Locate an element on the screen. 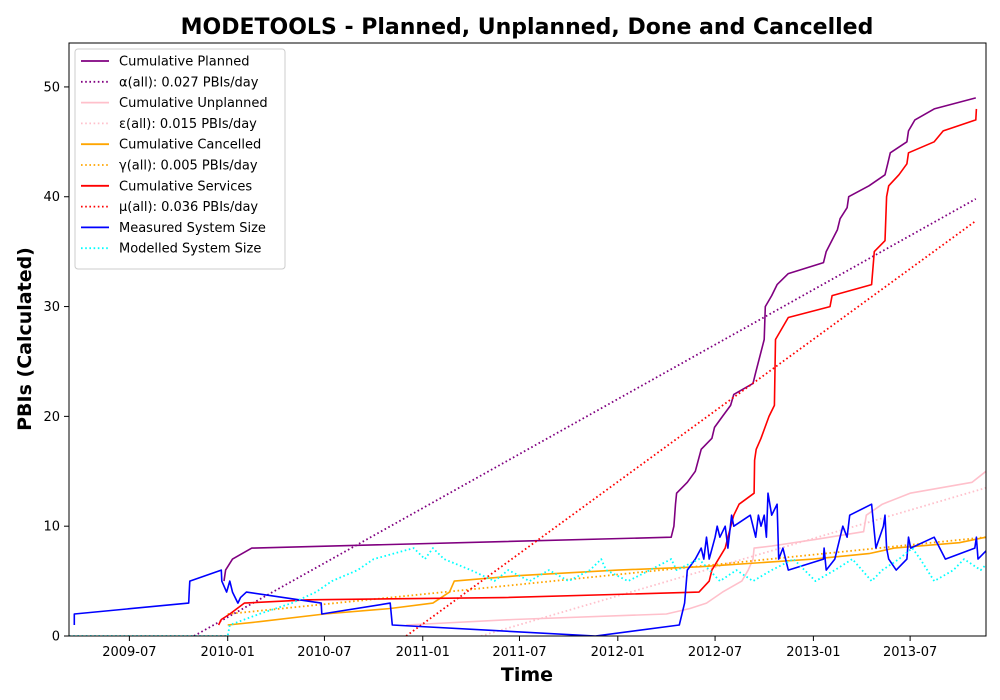  legend-label: Cumulative Unplanned is located at coordinates (193, 103).